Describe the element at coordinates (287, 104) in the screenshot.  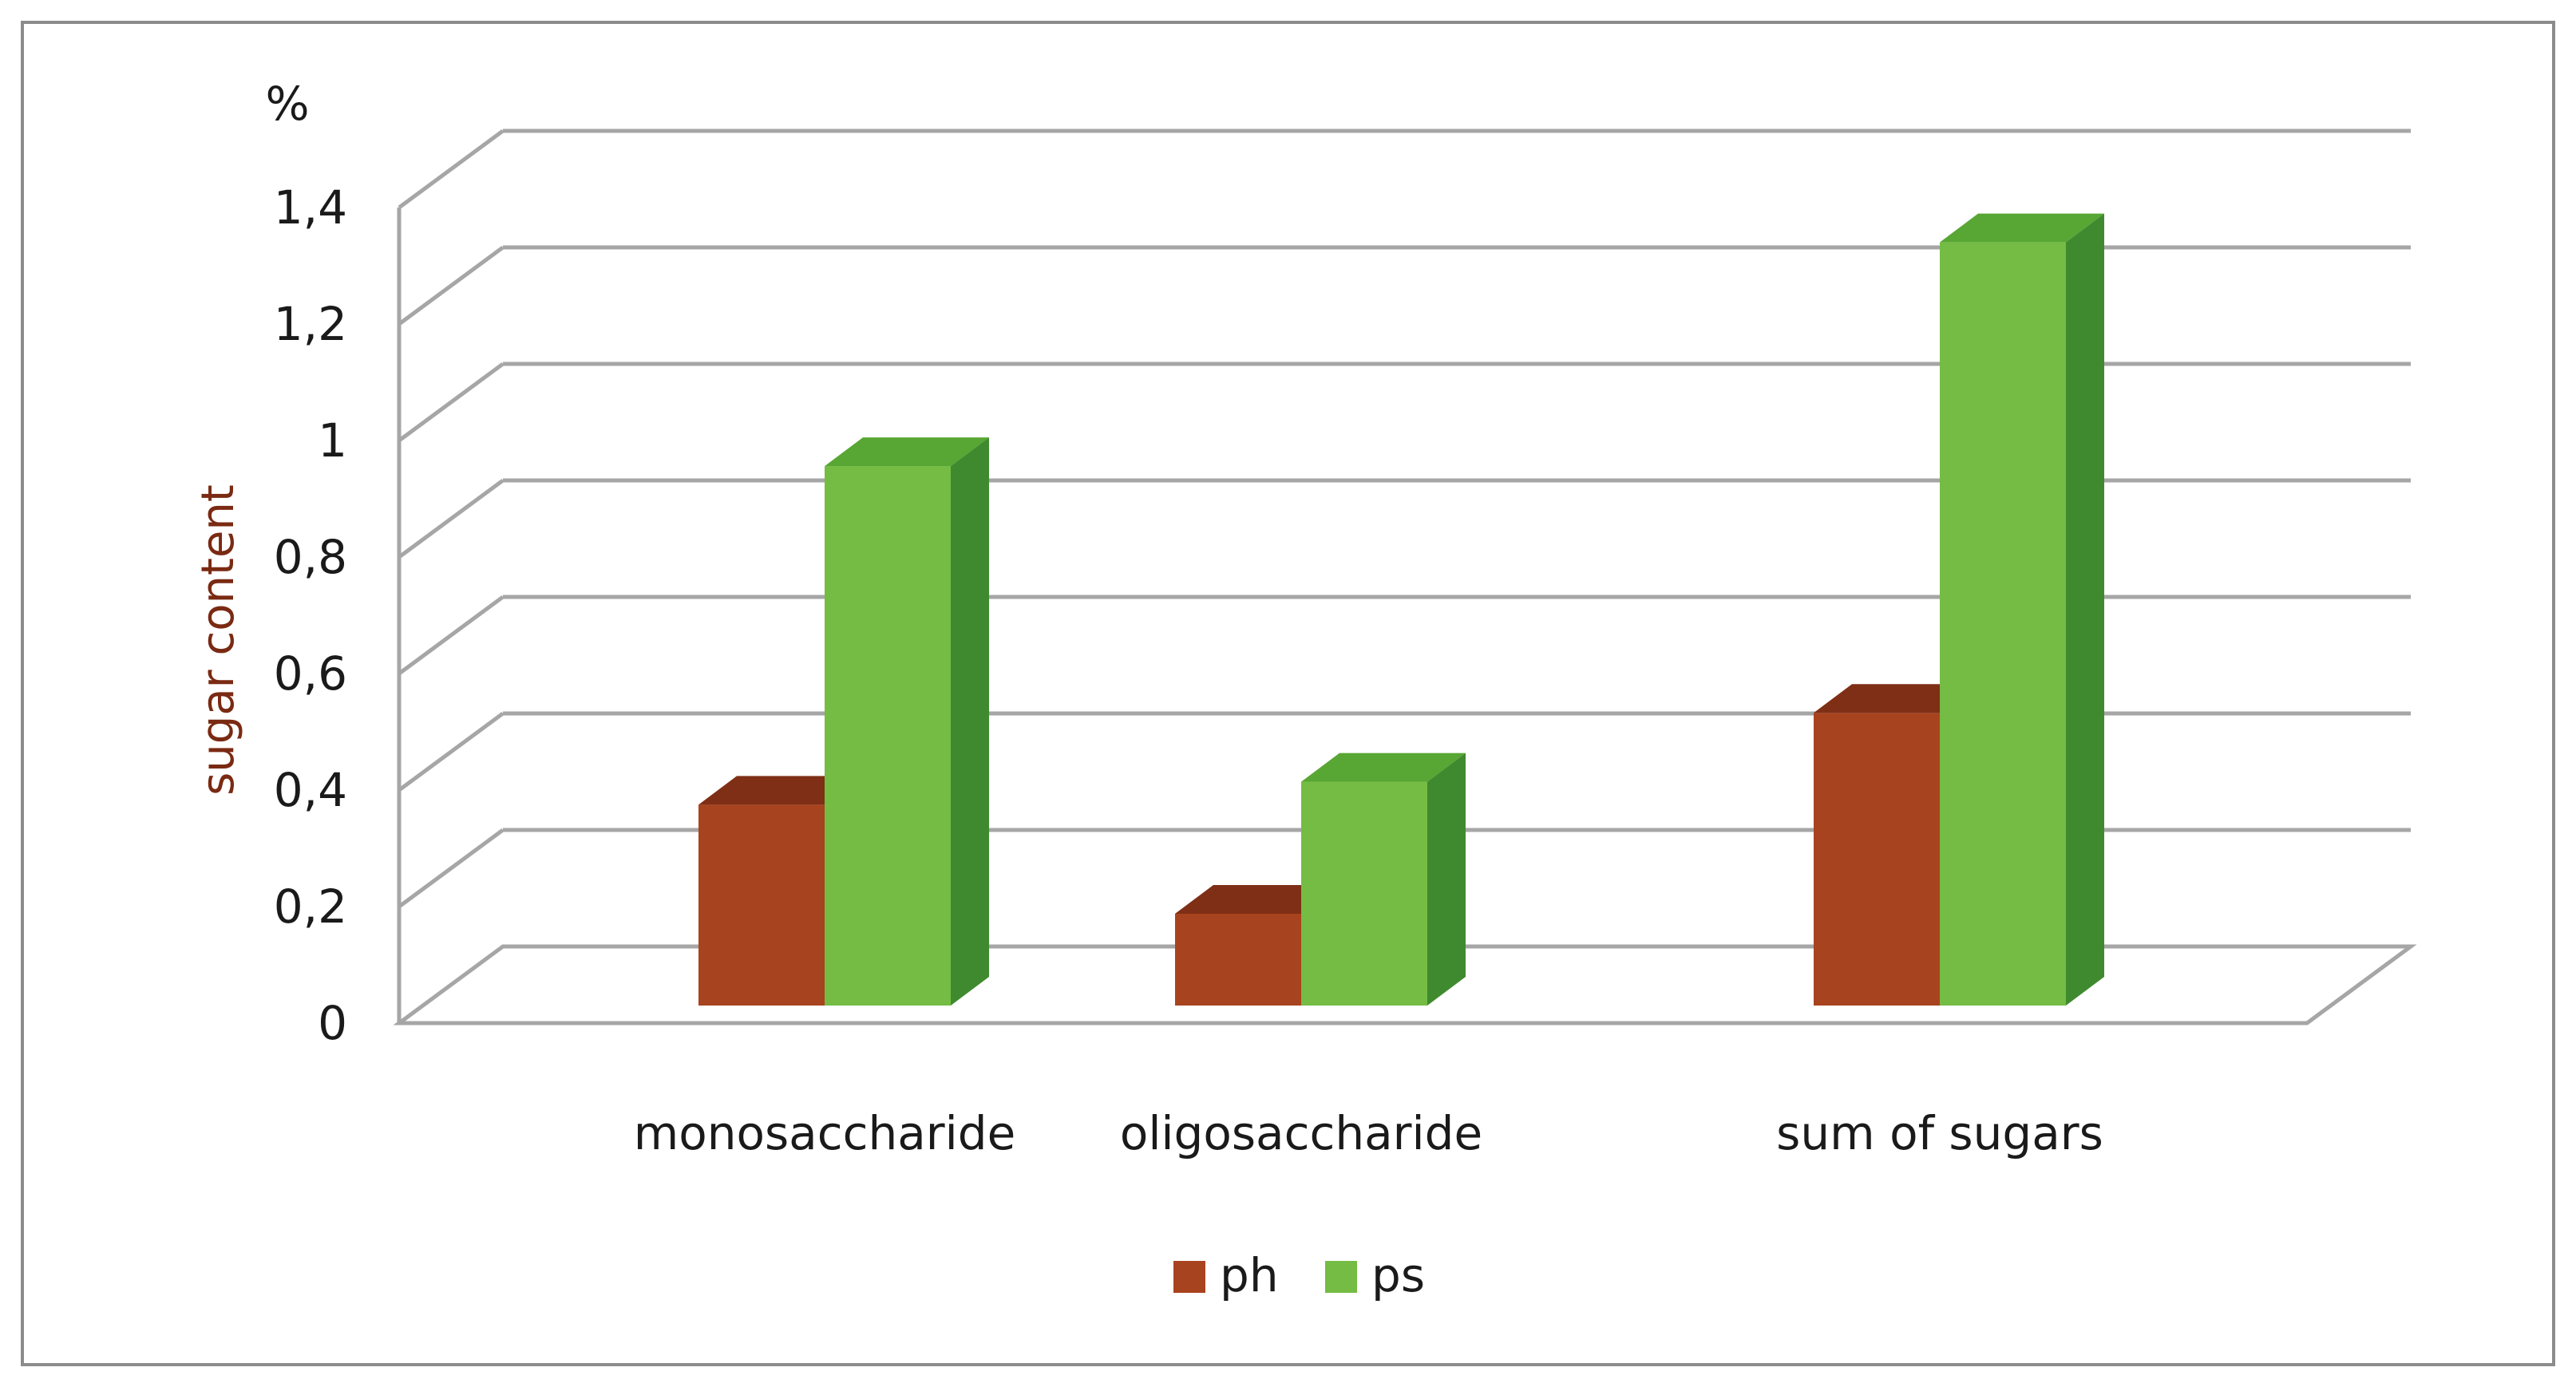
I see `y-unit-label: %` at that location.